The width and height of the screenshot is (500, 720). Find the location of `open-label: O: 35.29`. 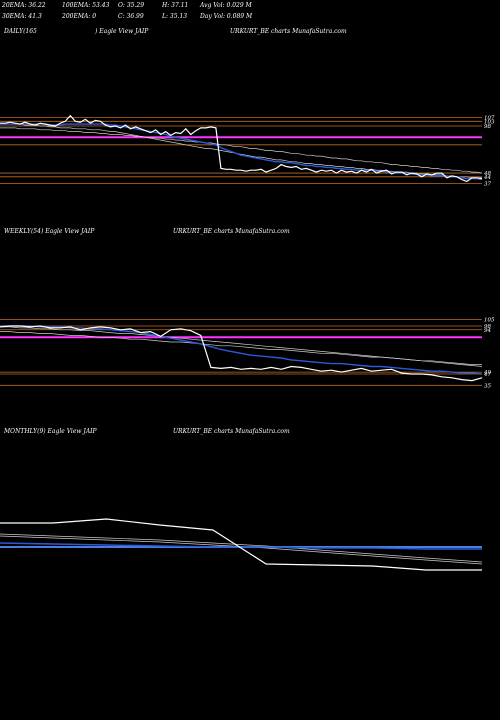

open-label: O: 35.29 is located at coordinates (131, 5).